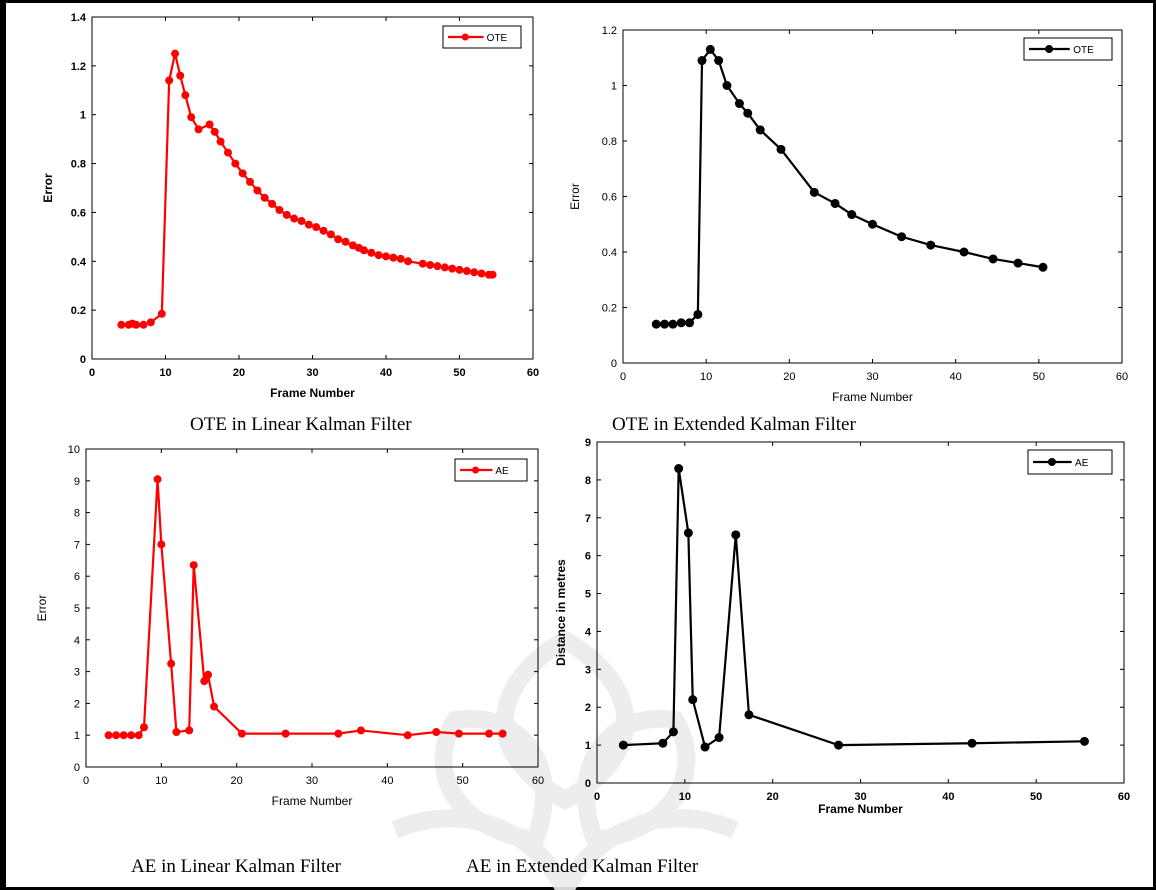 The width and height of the screenshot is (1156, 890). Describe the element at coordinates (79, 262) in the screenshot. I see `y-tick-label: 0.4` at that location.